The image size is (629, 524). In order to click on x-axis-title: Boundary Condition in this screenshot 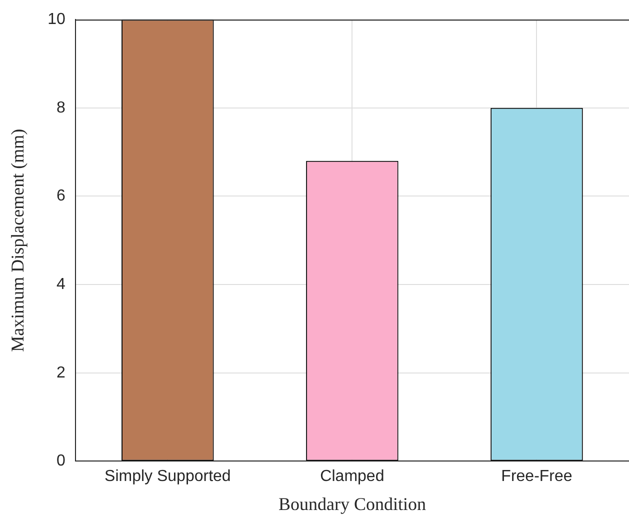, I will do `click(352, 504)`.